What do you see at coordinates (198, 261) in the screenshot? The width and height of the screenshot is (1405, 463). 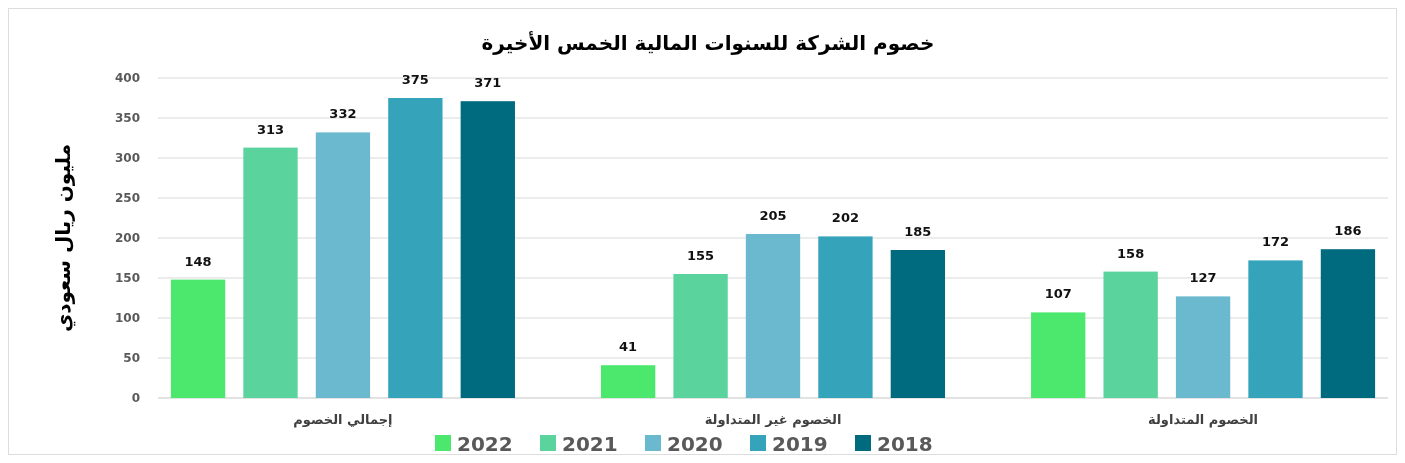 I see `data-label: 148` at bounding box center [198, 261].